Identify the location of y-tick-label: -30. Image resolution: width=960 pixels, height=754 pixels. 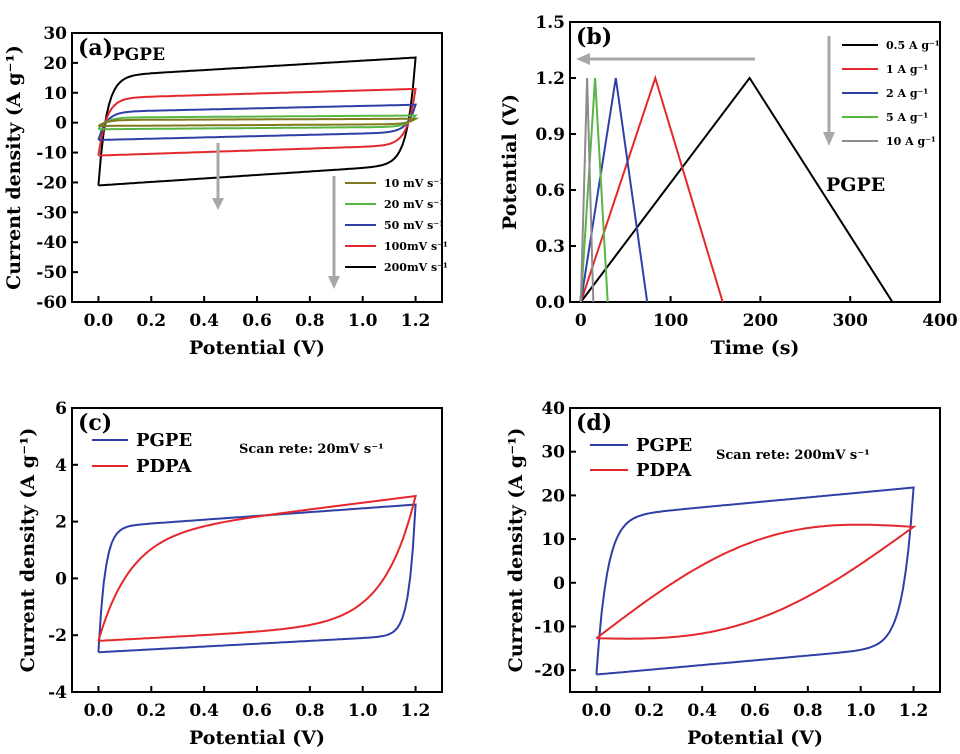
(51, 213).